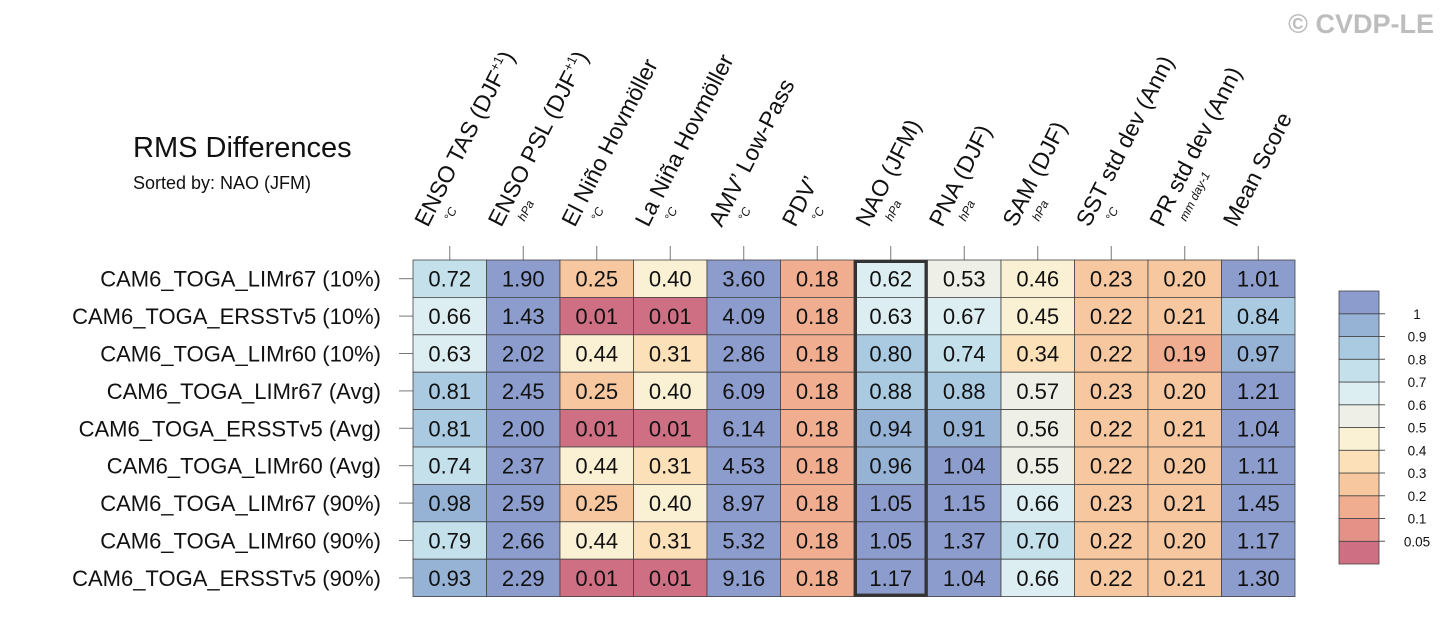  I want to click on cell-value: 4.53, so click(743, 466).